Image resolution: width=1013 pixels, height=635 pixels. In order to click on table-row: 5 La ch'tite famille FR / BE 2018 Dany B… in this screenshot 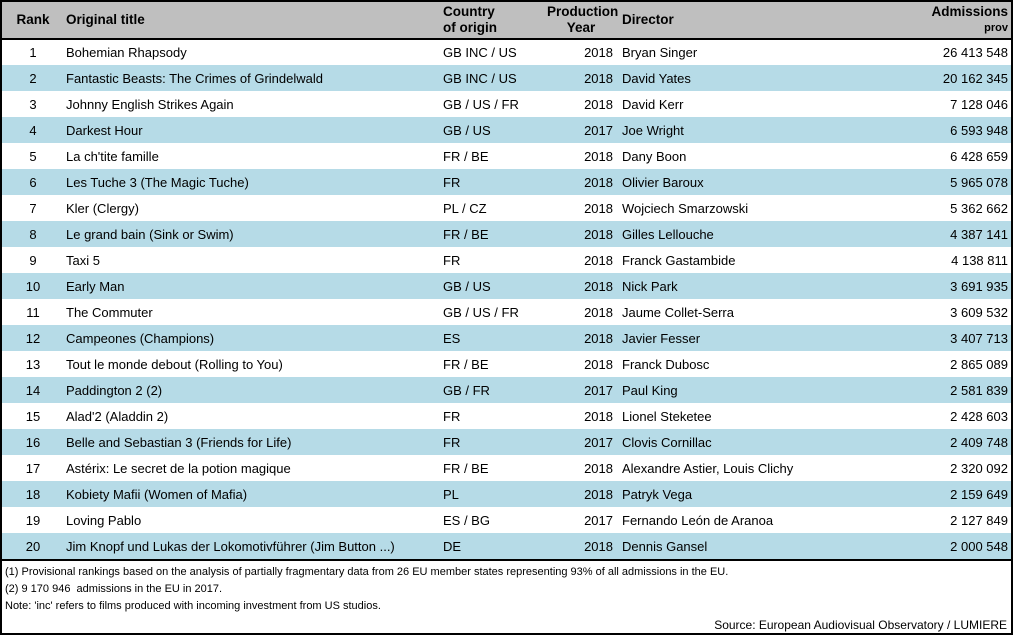, I will do `click(506, 156)`.